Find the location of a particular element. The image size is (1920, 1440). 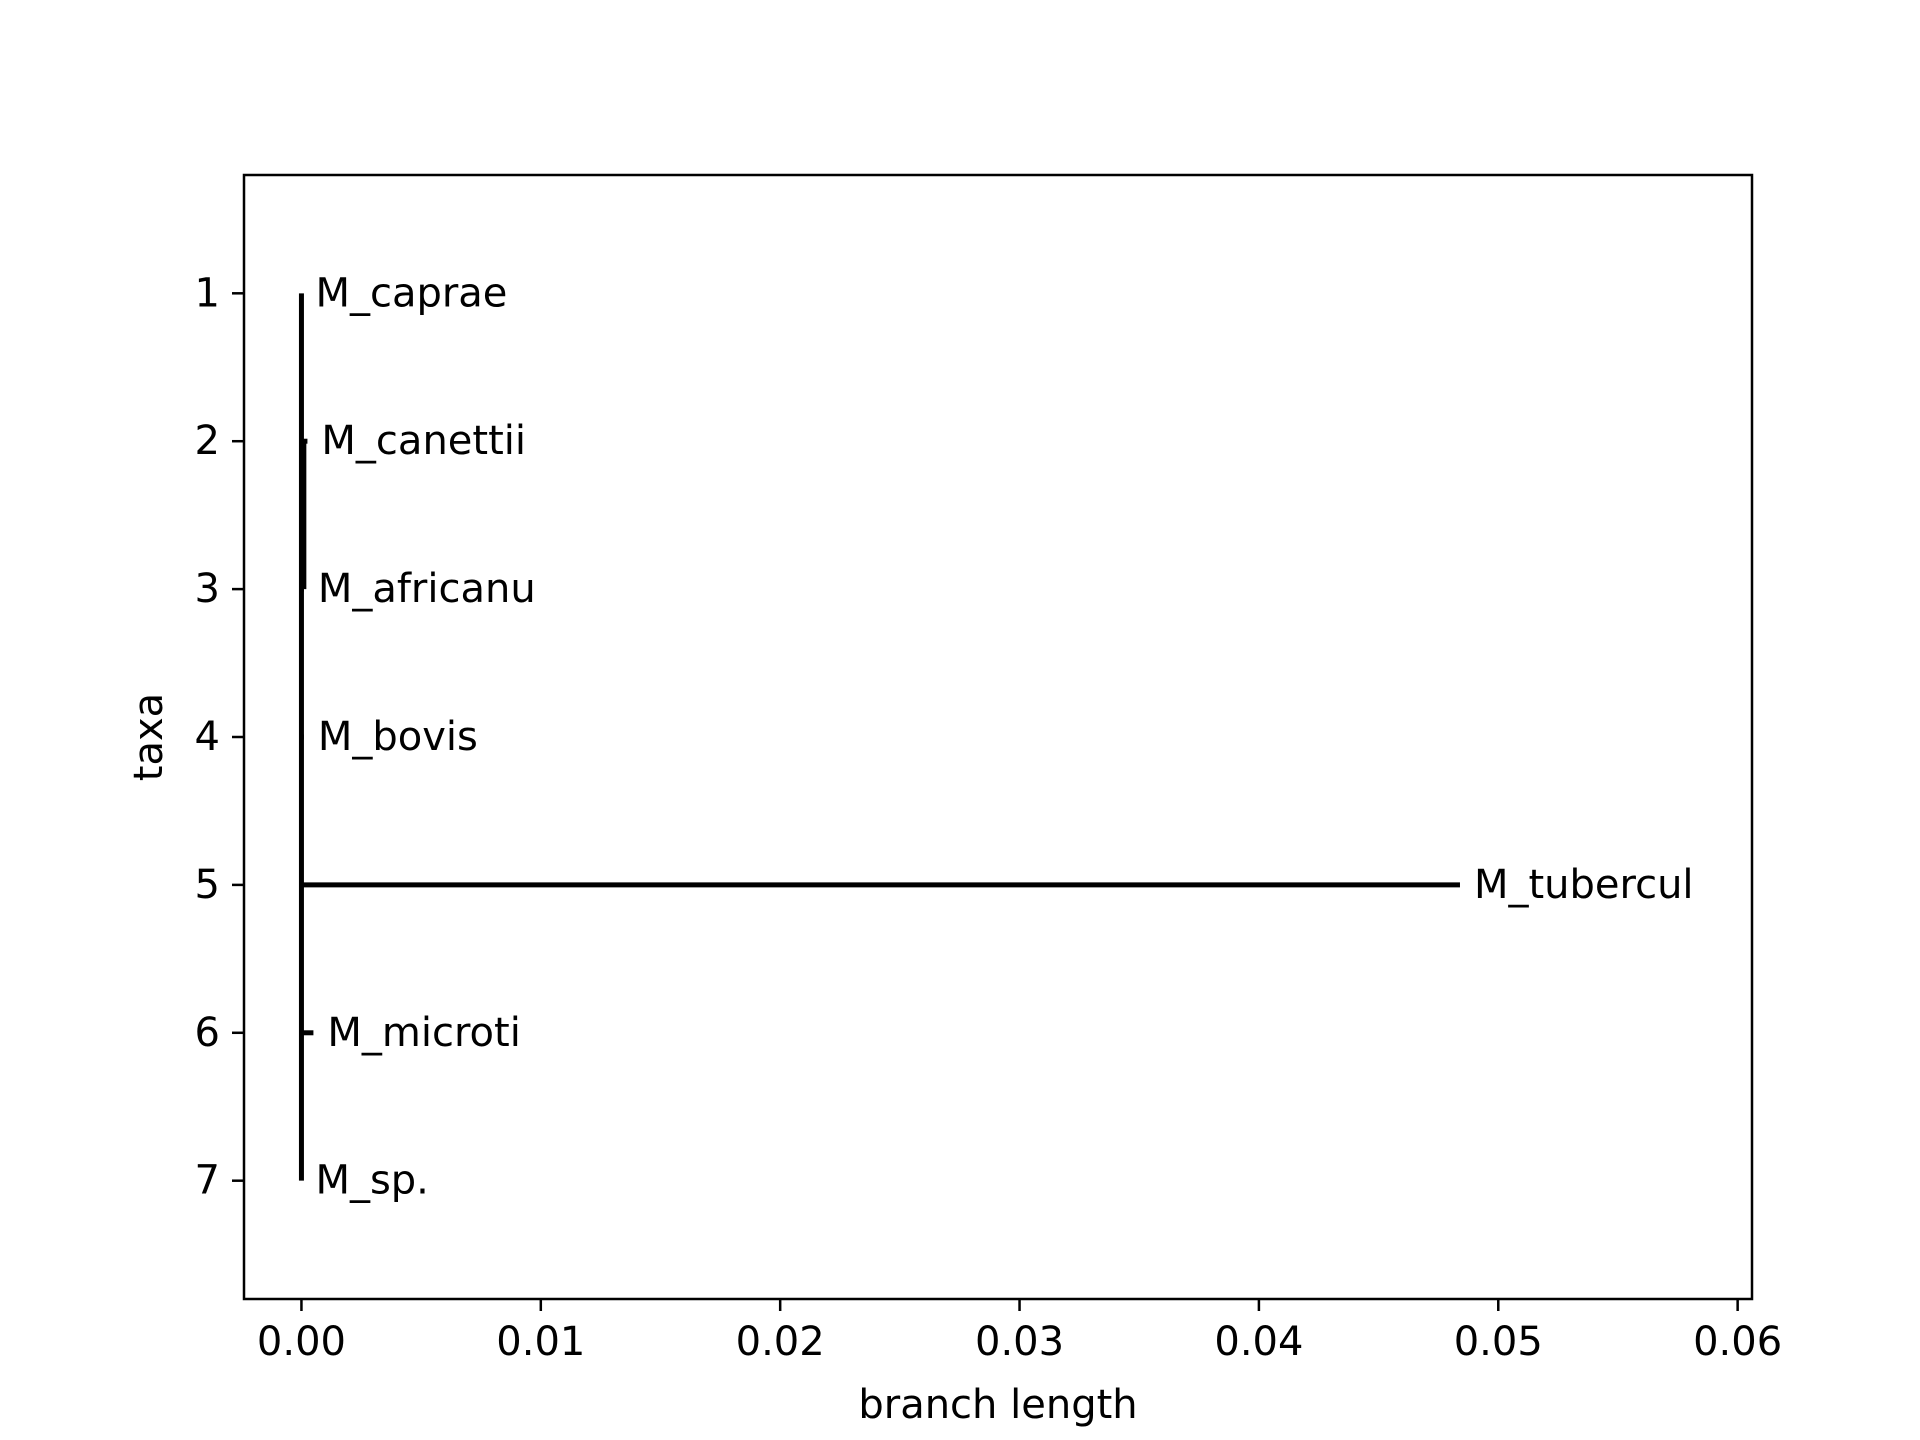

y-tick-label: 2 is located at coordinates (207, 441).